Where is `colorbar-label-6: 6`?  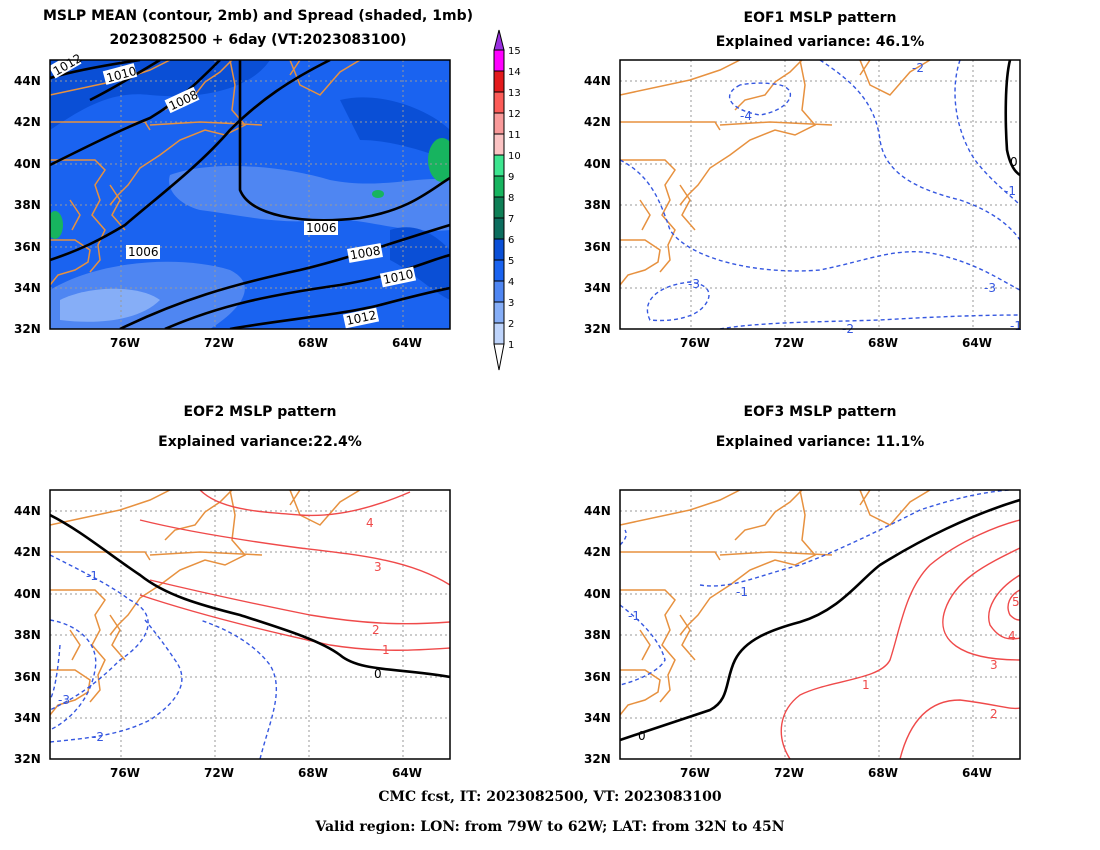 colorbar-label-6: 6 is located at coordinates (511, 240).